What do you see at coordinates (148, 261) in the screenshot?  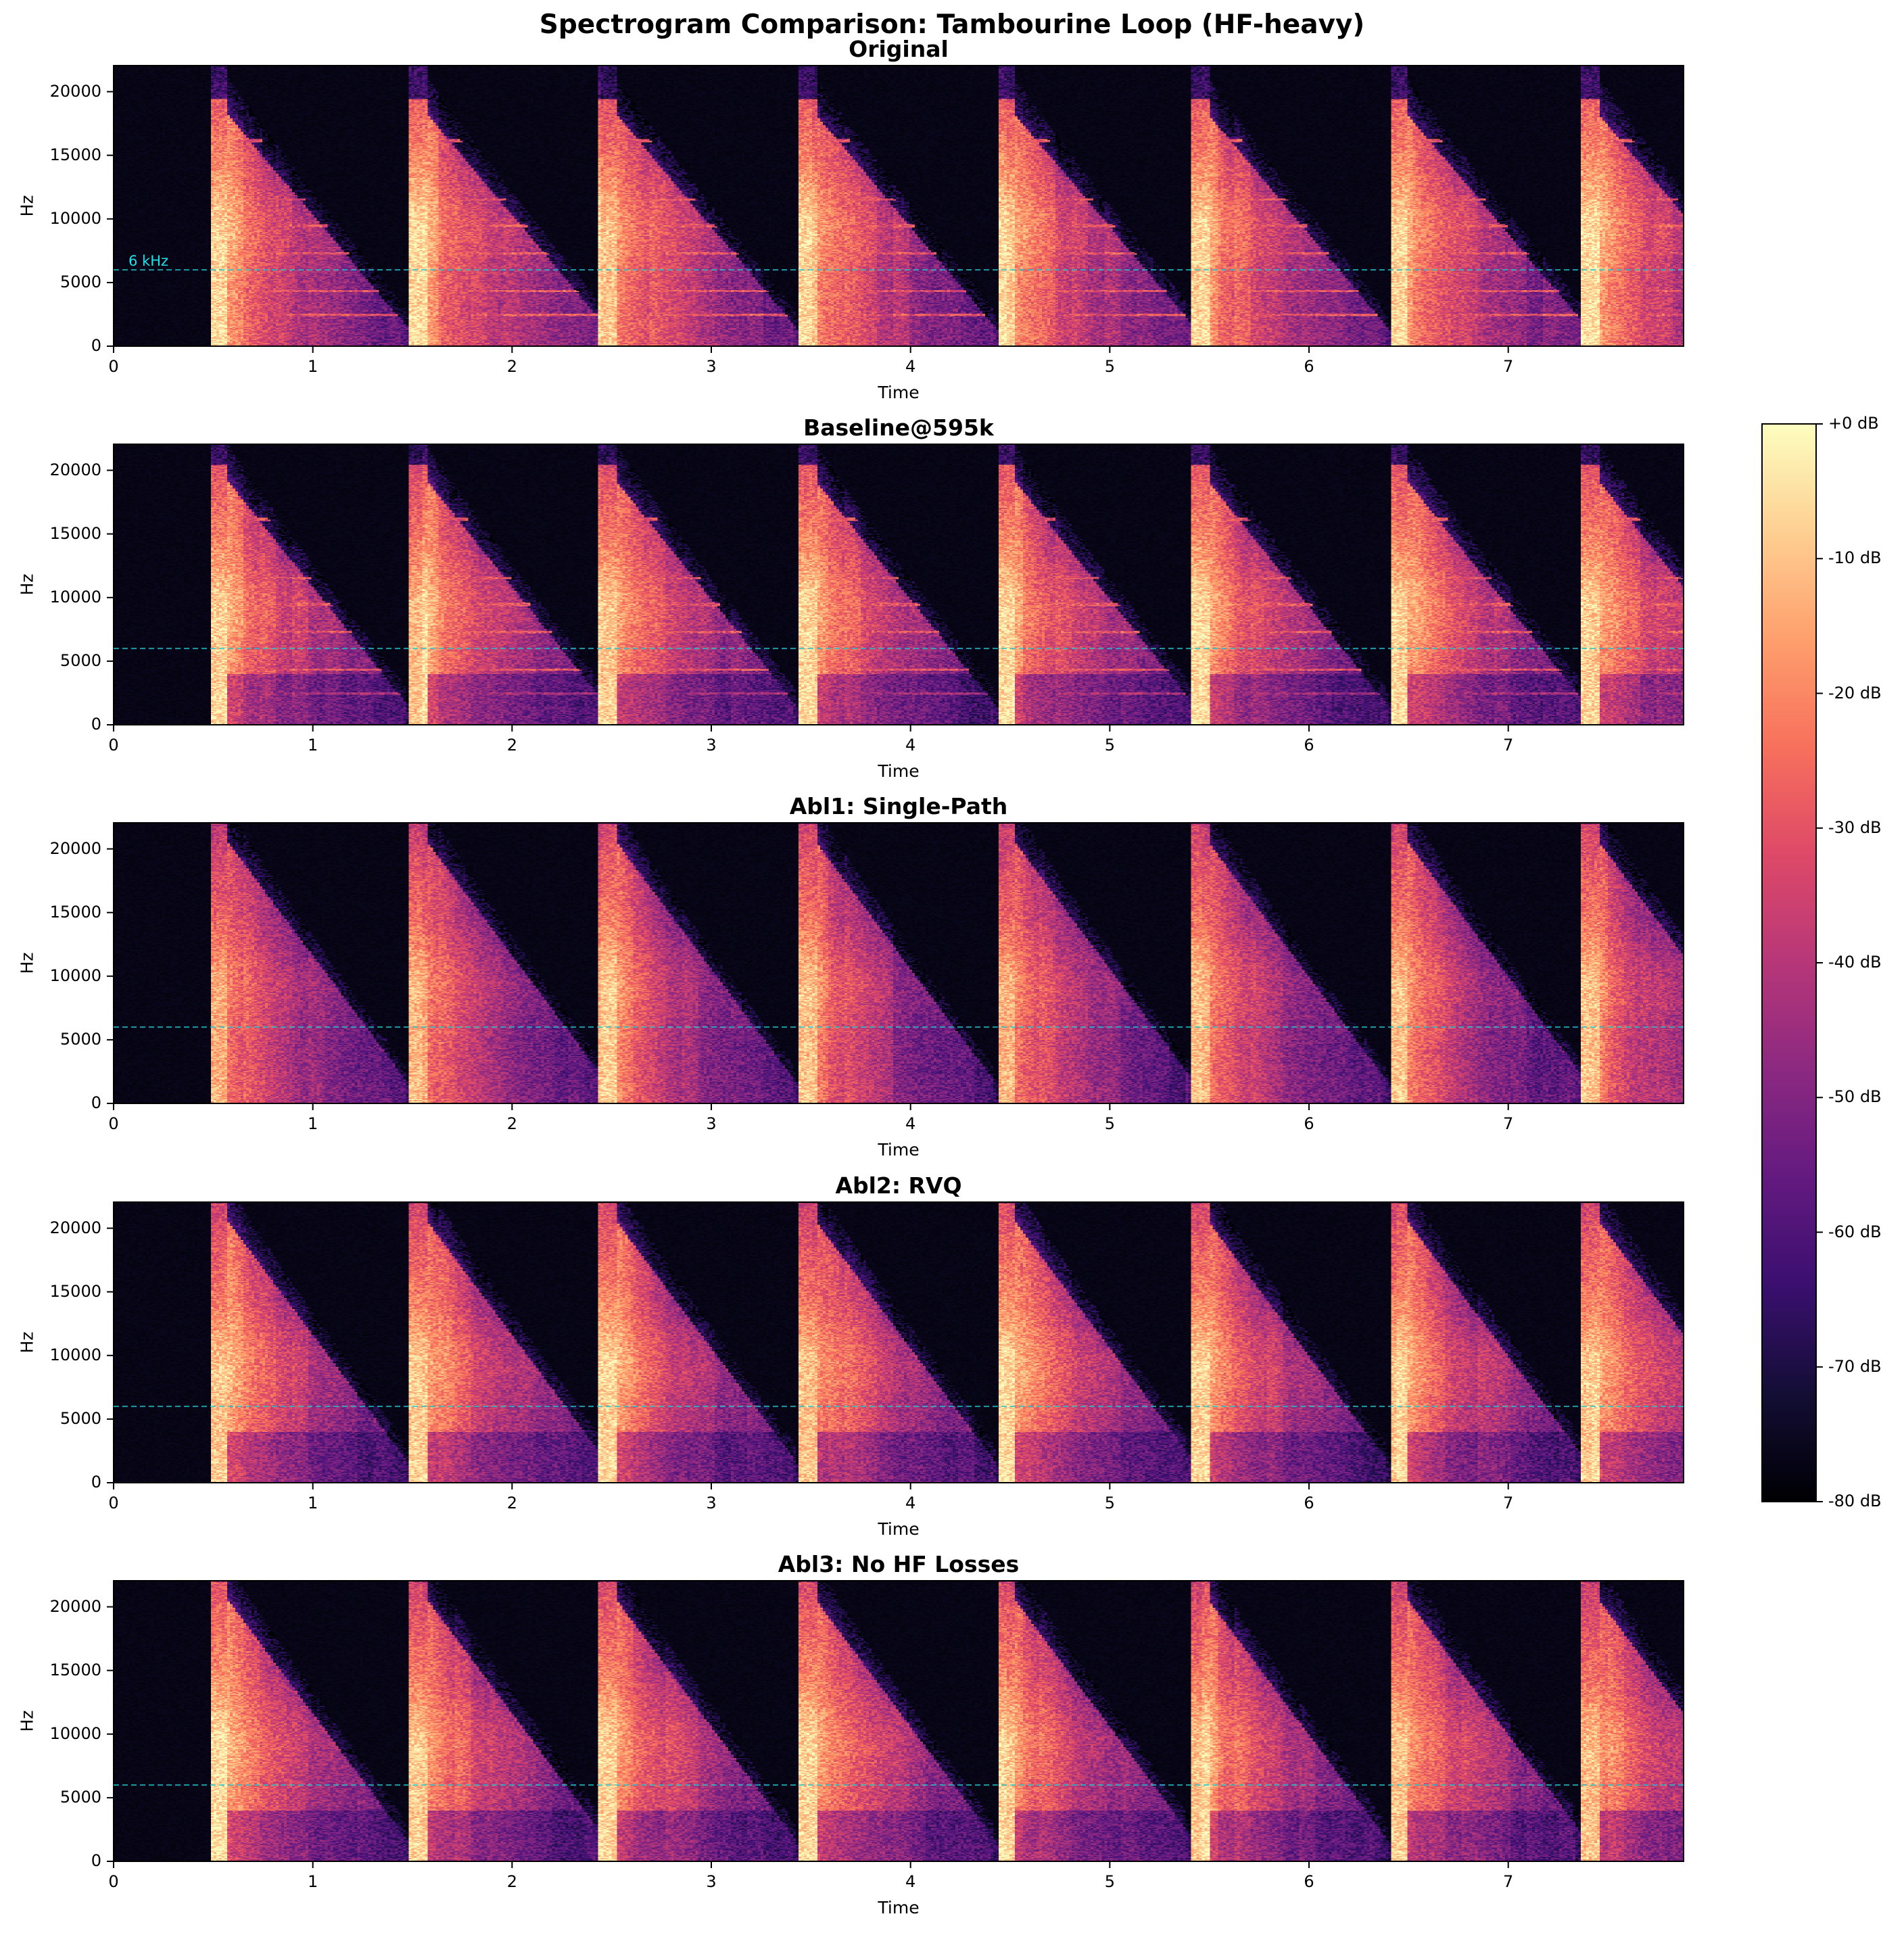 I see `reference-line-label: 6 kHz` at bounding box center [148, 261].